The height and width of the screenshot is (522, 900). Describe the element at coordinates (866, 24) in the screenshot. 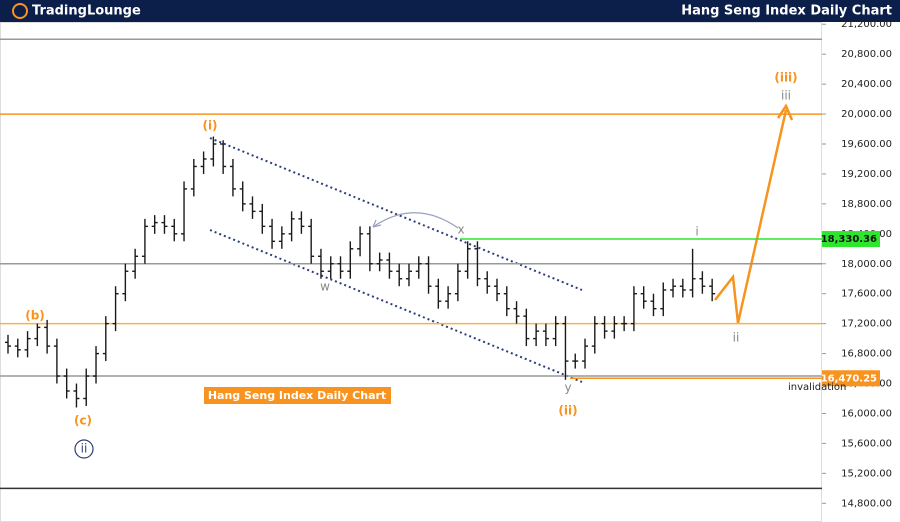

I see `y-tick-label: 21,200.00` at that location.